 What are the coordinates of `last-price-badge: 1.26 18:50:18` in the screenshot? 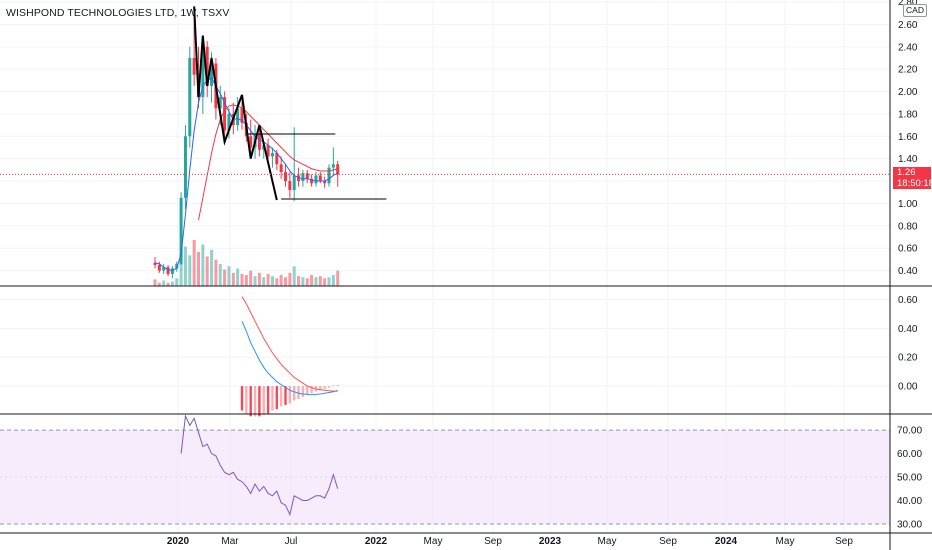 It's located at (912, 178).